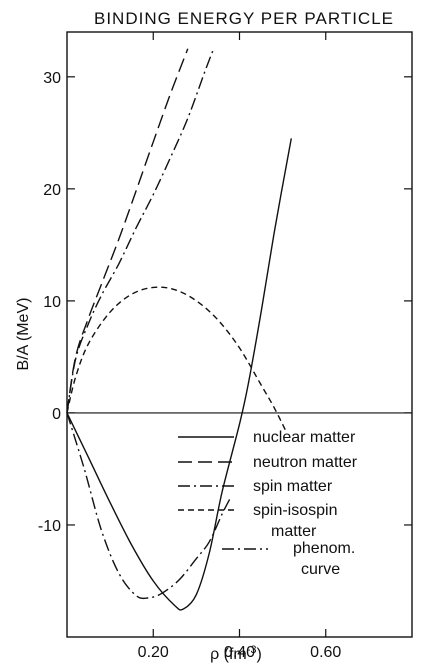 The width and height of the screenshot is (421, 665). Describe the element at coordinates (320, 569) in the screenshot. I see `legend-label-line2: curve` at that location.